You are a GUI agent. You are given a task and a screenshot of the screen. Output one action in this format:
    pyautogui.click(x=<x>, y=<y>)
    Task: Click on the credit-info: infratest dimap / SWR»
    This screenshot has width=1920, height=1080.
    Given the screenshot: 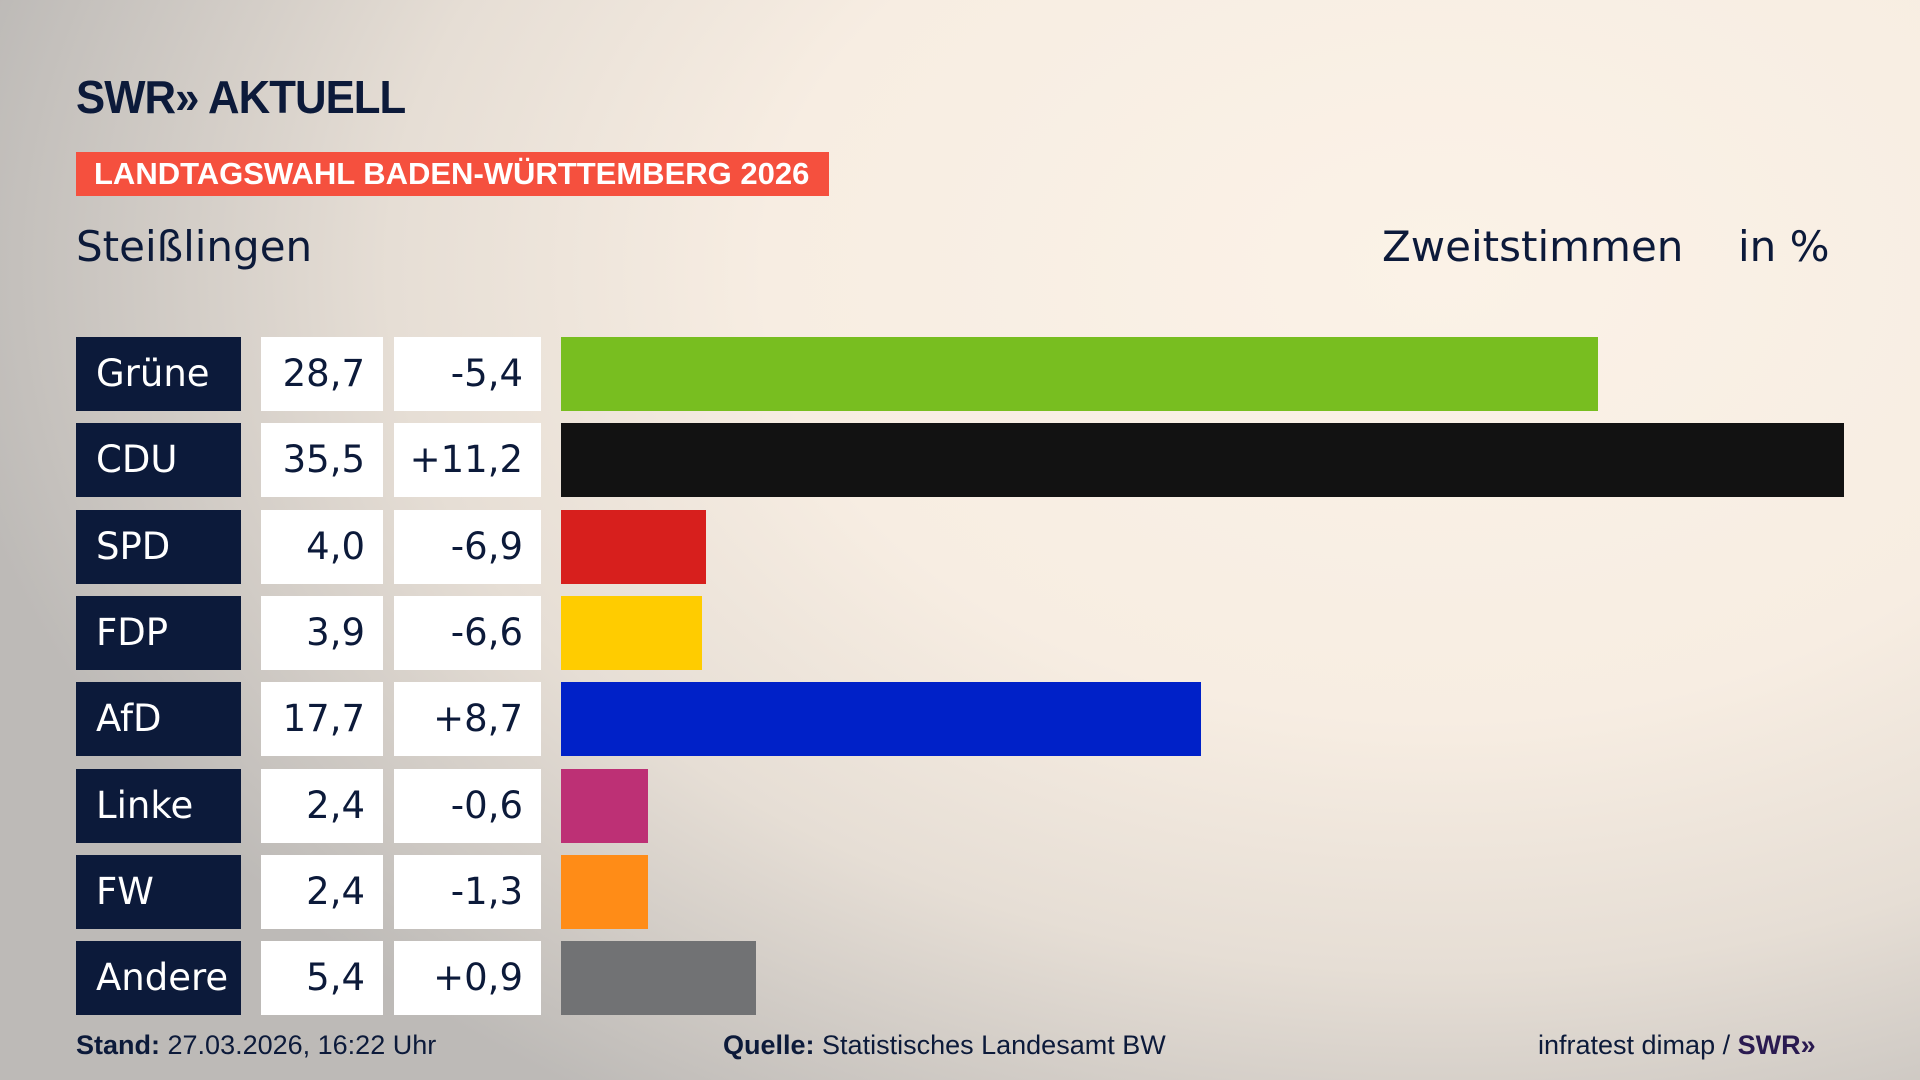 What is the action you would take?
    pyautogui.click(x=1677, y=1045)
    